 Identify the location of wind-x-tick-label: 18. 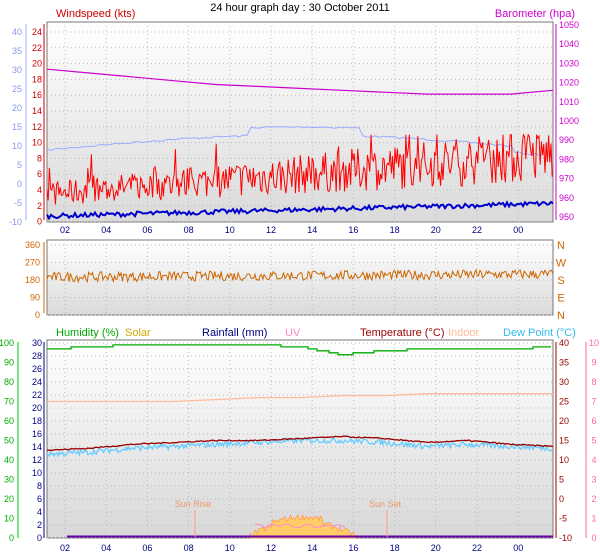
(395, 230).